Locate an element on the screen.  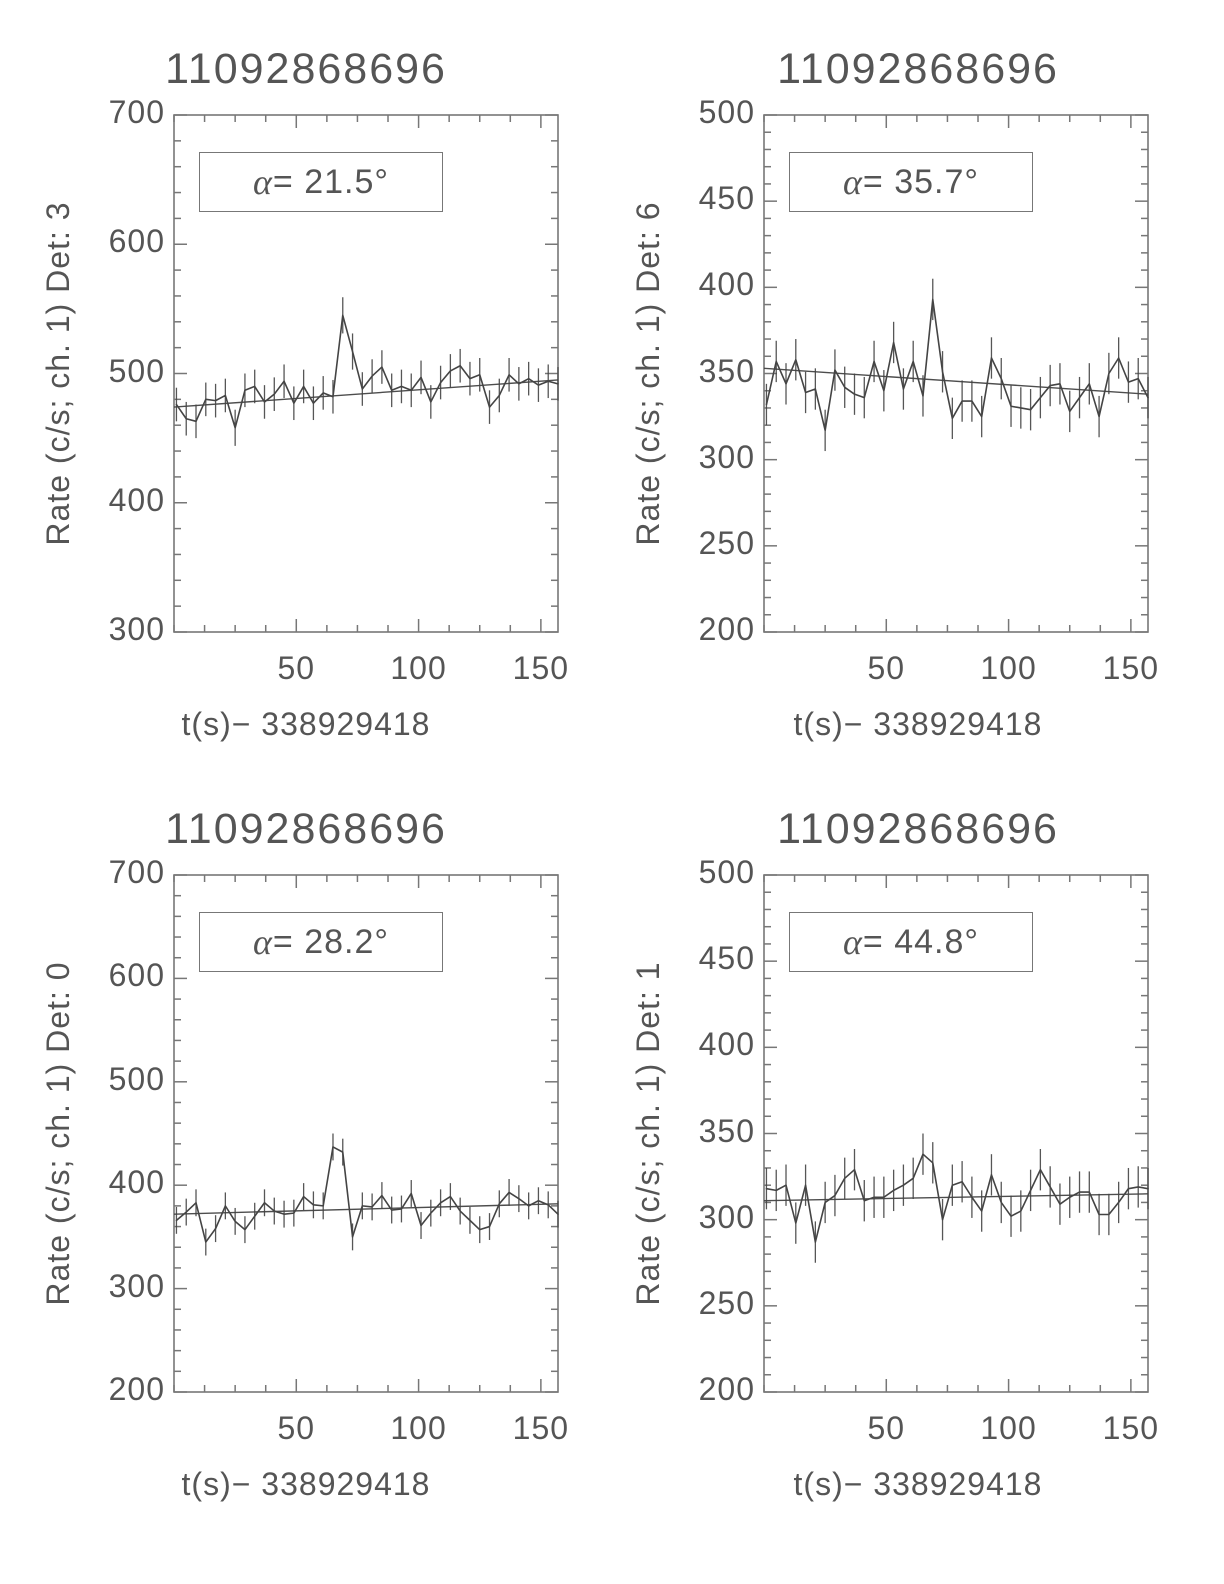
alpha-annotation-box: α = 28.2° is located at coordinates (321, 942).